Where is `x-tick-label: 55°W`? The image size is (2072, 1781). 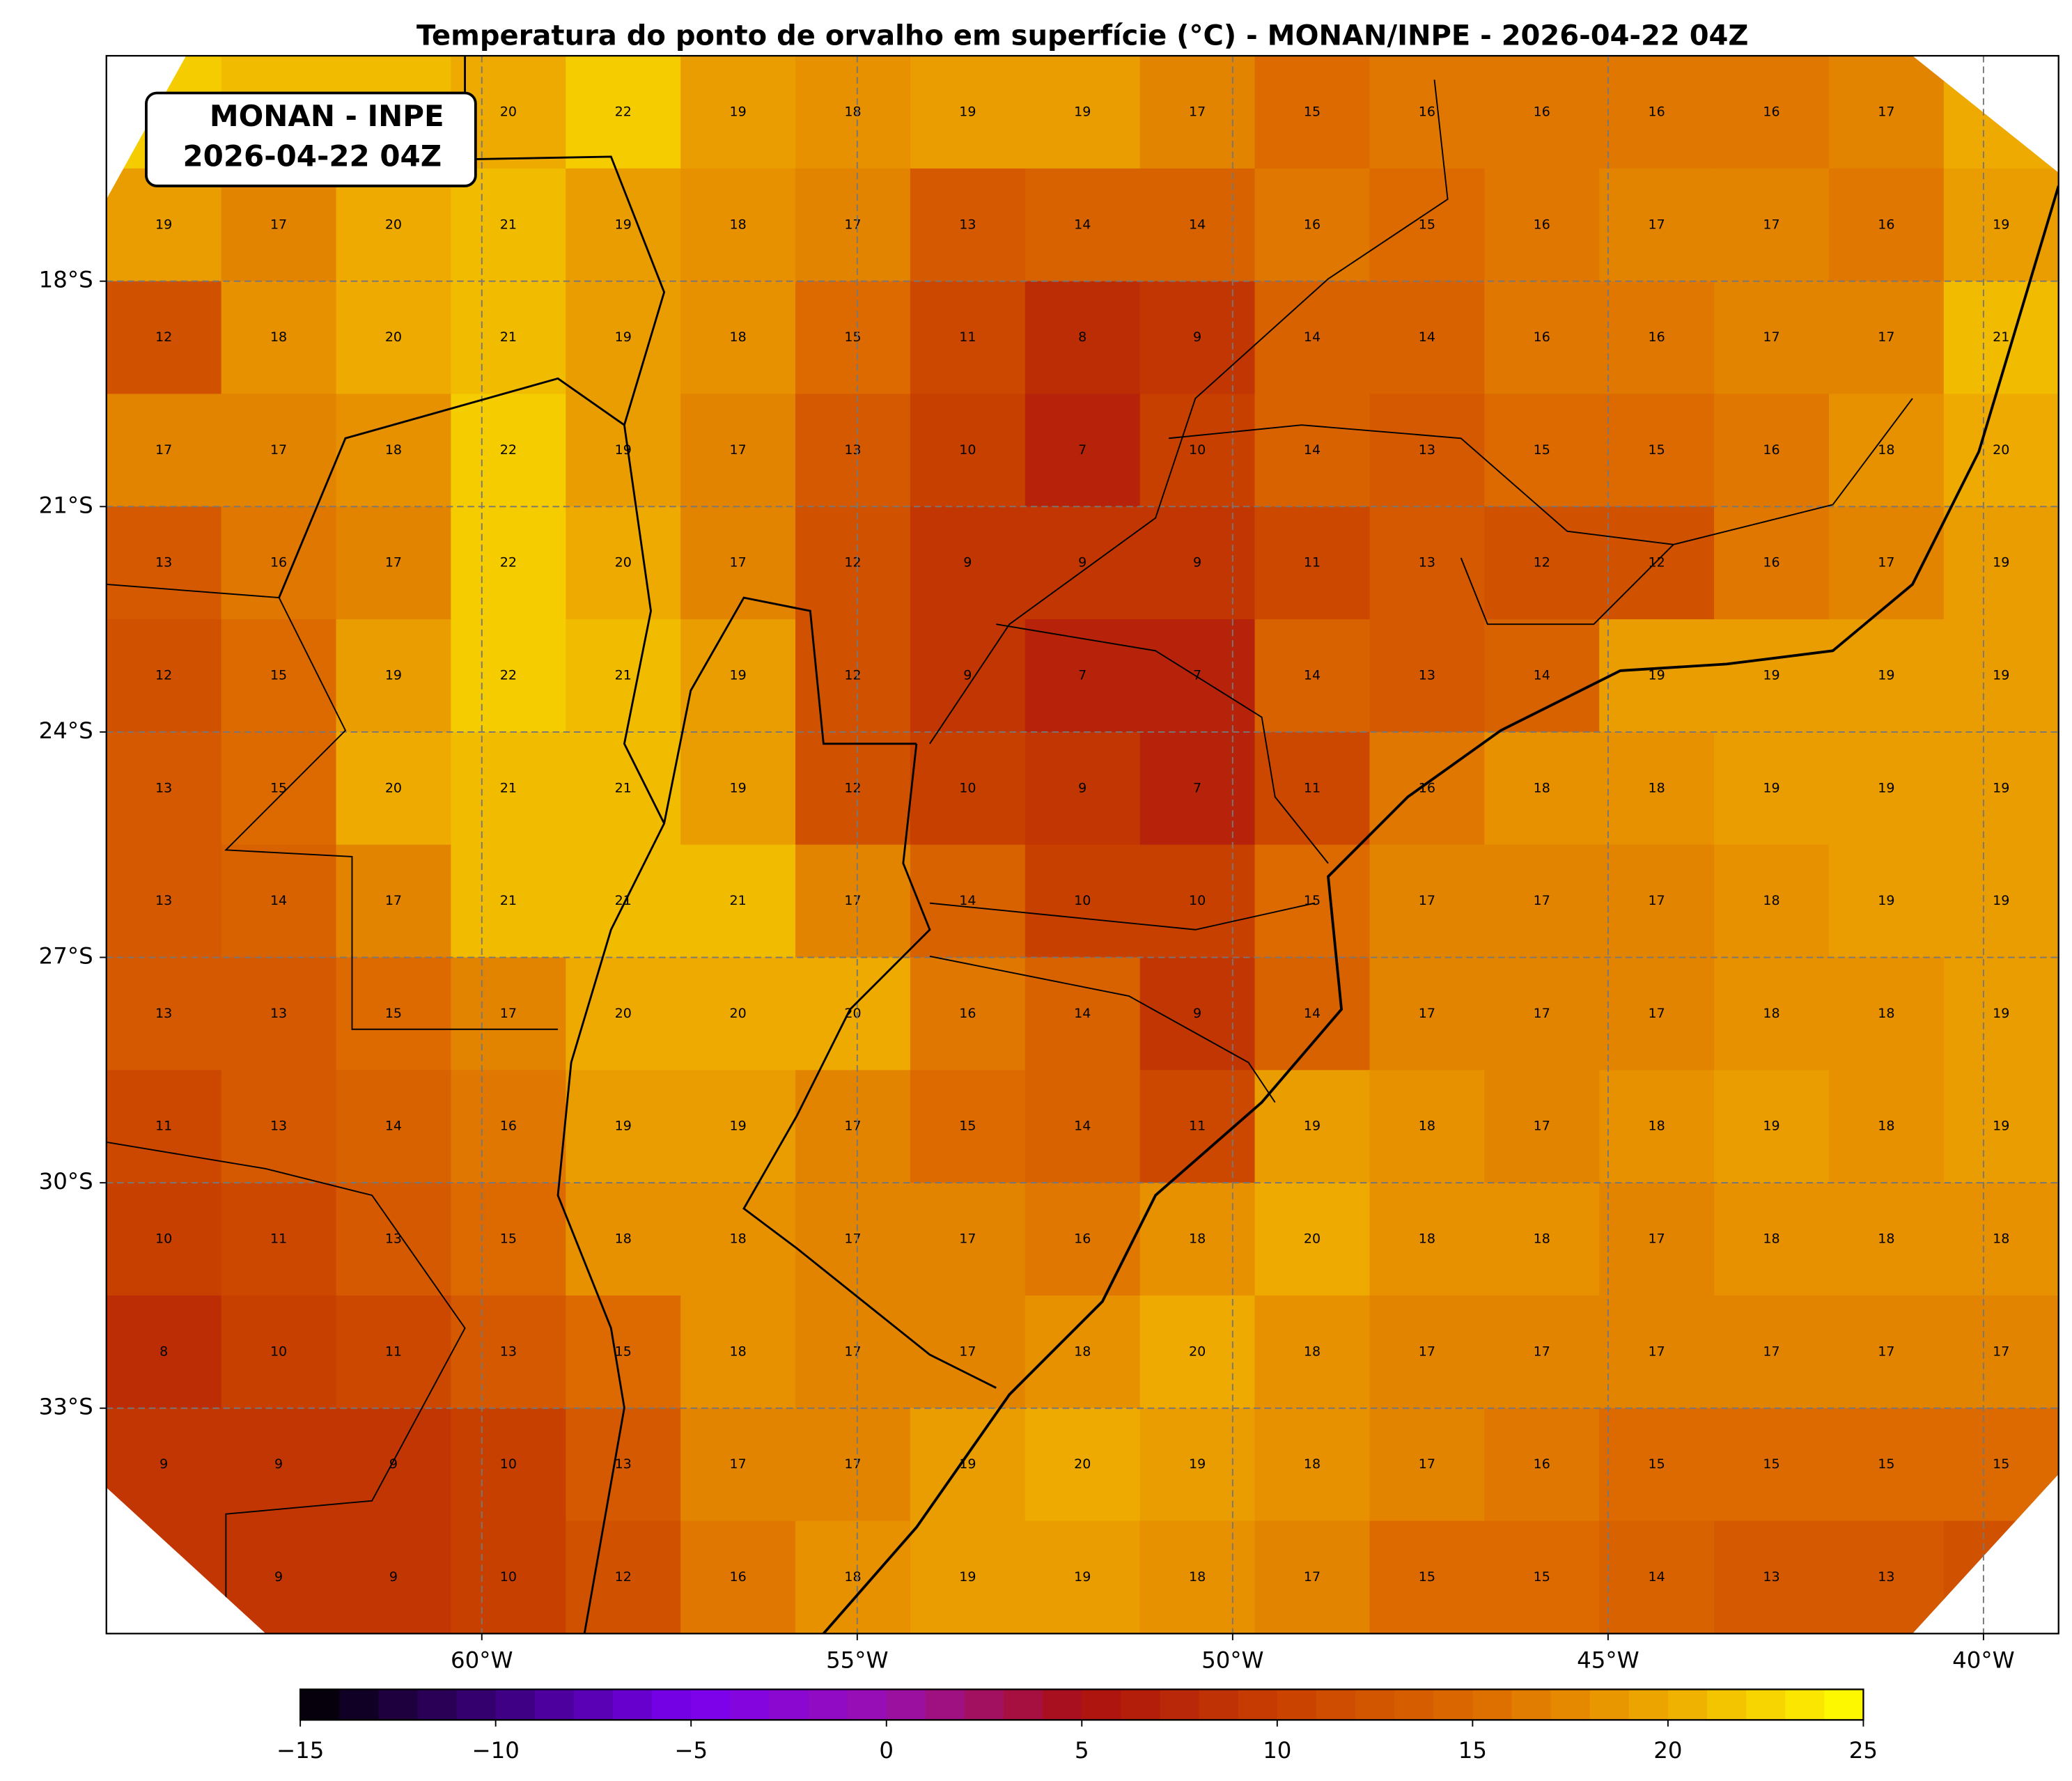
x-tick-label: 55°W is located at coordinates (857, 1660).